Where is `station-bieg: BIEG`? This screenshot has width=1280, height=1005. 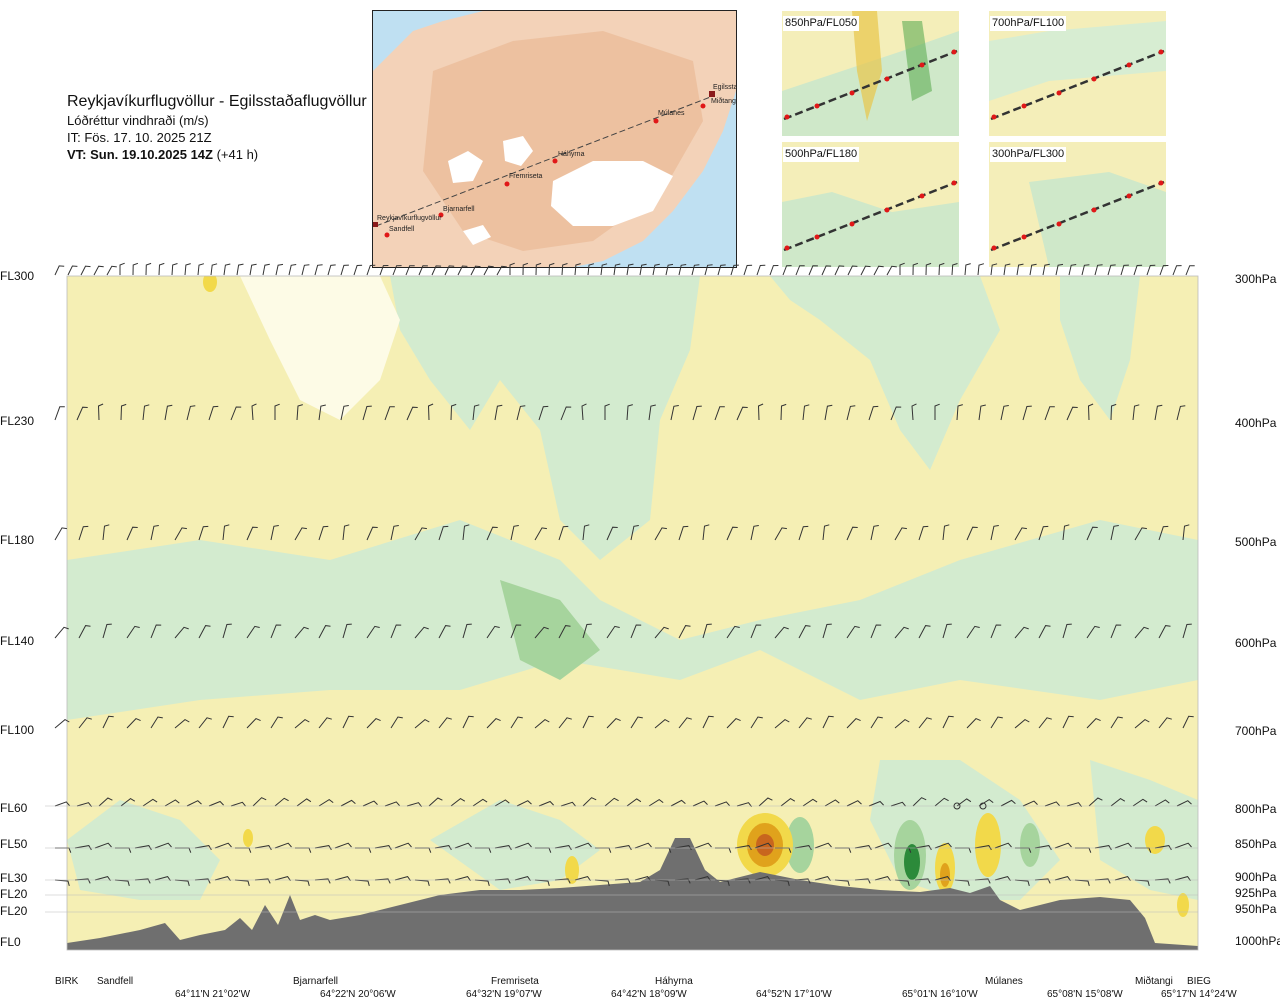 station-bieg: BIEG is located at coordinates (1199, 981).